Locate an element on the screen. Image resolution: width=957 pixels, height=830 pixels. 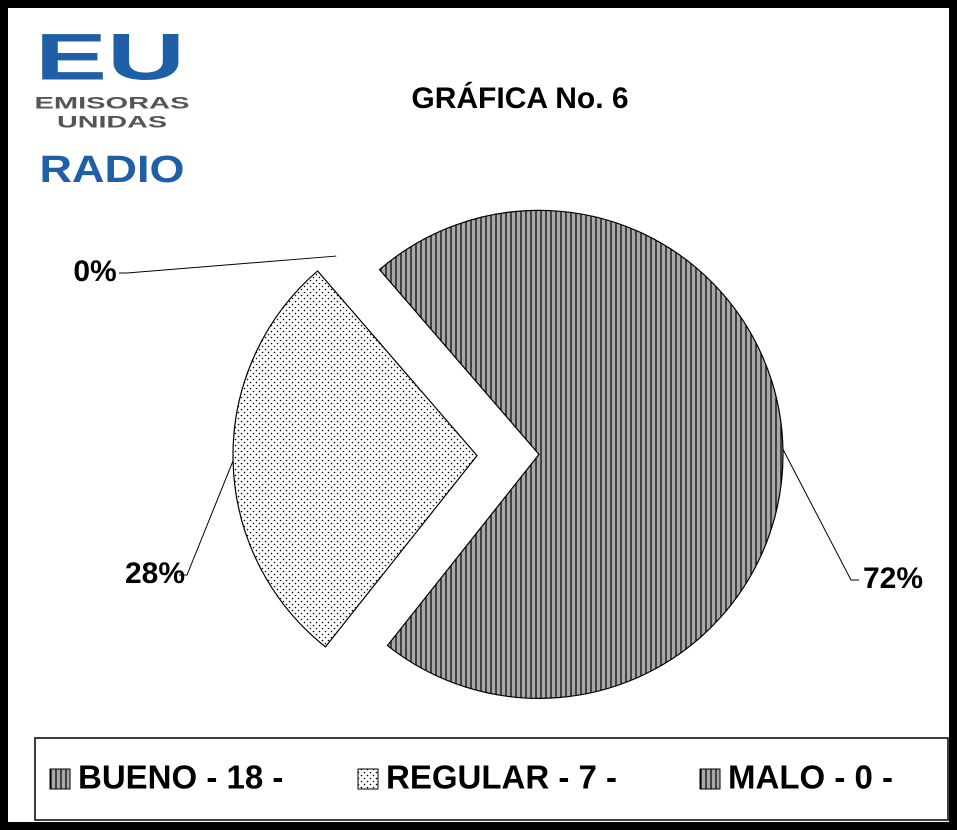
logo-line: UNIDAS is located at coordinates (112, 121).